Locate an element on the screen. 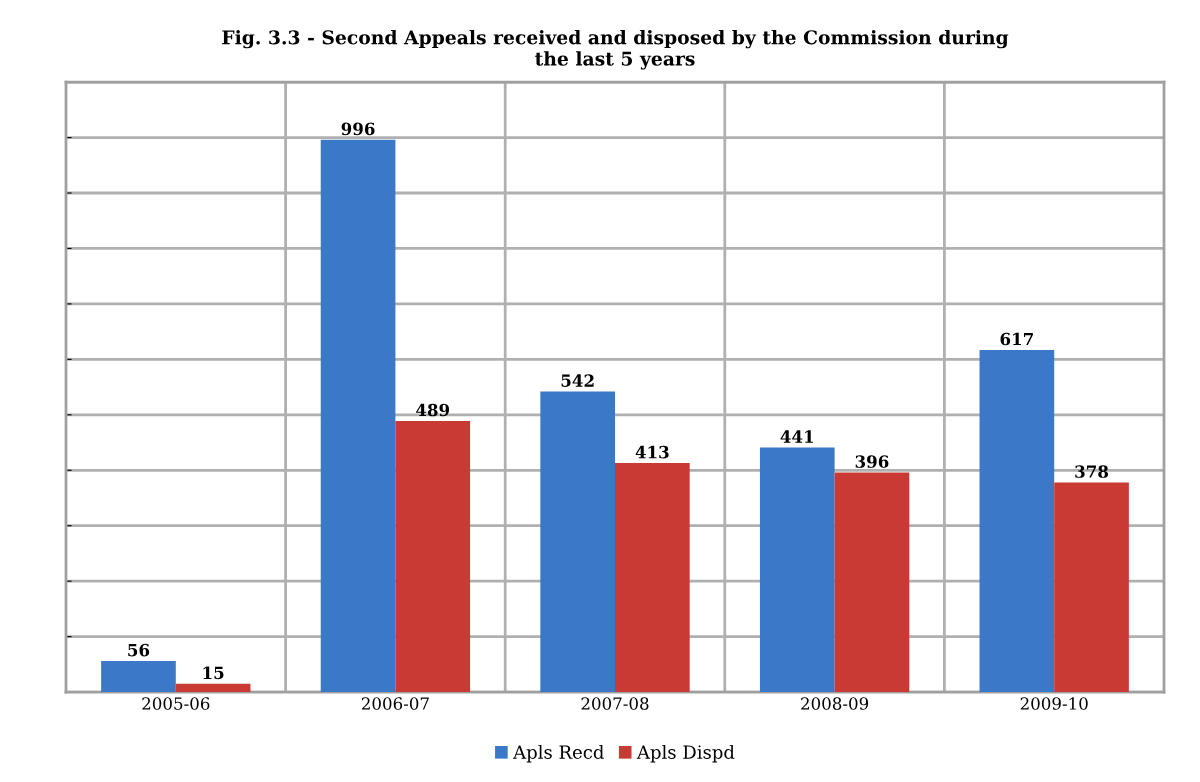 The height and width of the screenshot is (782, 1200). x-tick-label: 2005-06 is located at coordinates (176, 703).